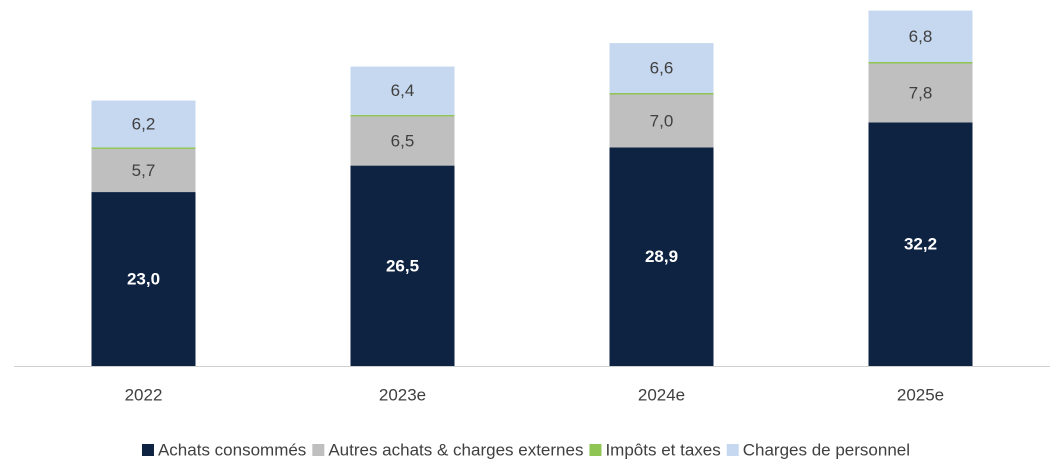 Image resolution: width=1052 pixels, height=462 pixels. I want to click on data-label: 28,9, so click(661, 256).